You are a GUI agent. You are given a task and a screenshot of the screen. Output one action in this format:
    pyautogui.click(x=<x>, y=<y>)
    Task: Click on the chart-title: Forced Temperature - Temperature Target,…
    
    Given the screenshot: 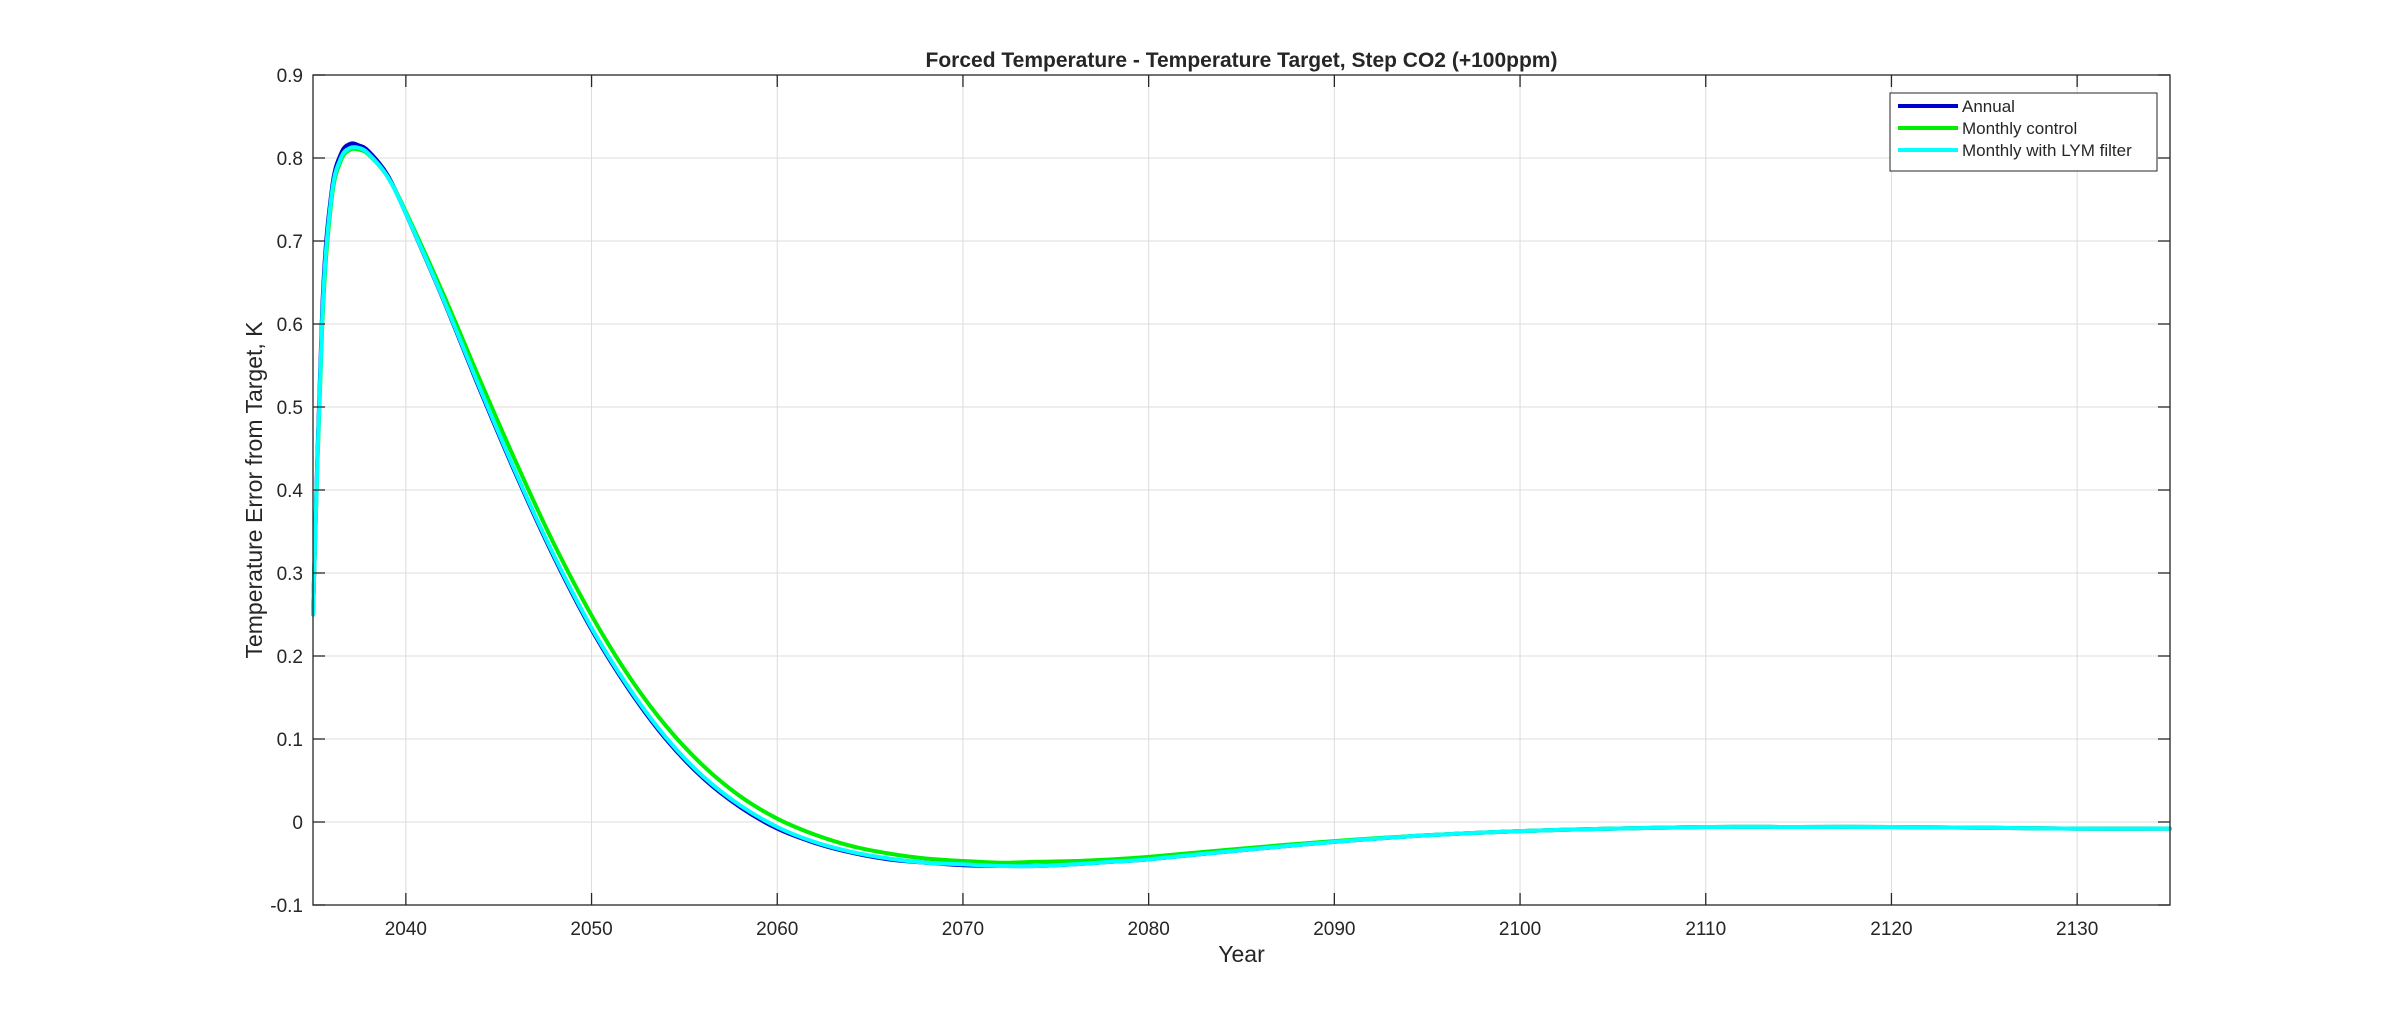 What is the action you would take?
    pyautogui.click(x=1242, y=60)
    